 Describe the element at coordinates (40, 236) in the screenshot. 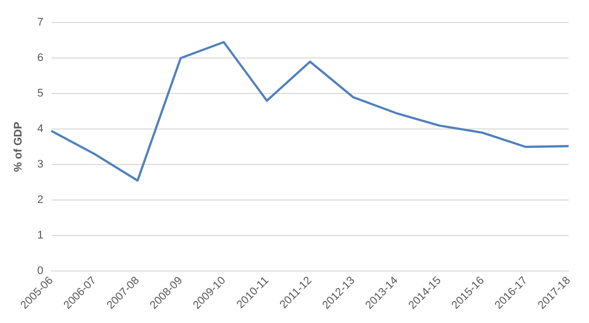

I see `y-tick-label: 1` at that location.